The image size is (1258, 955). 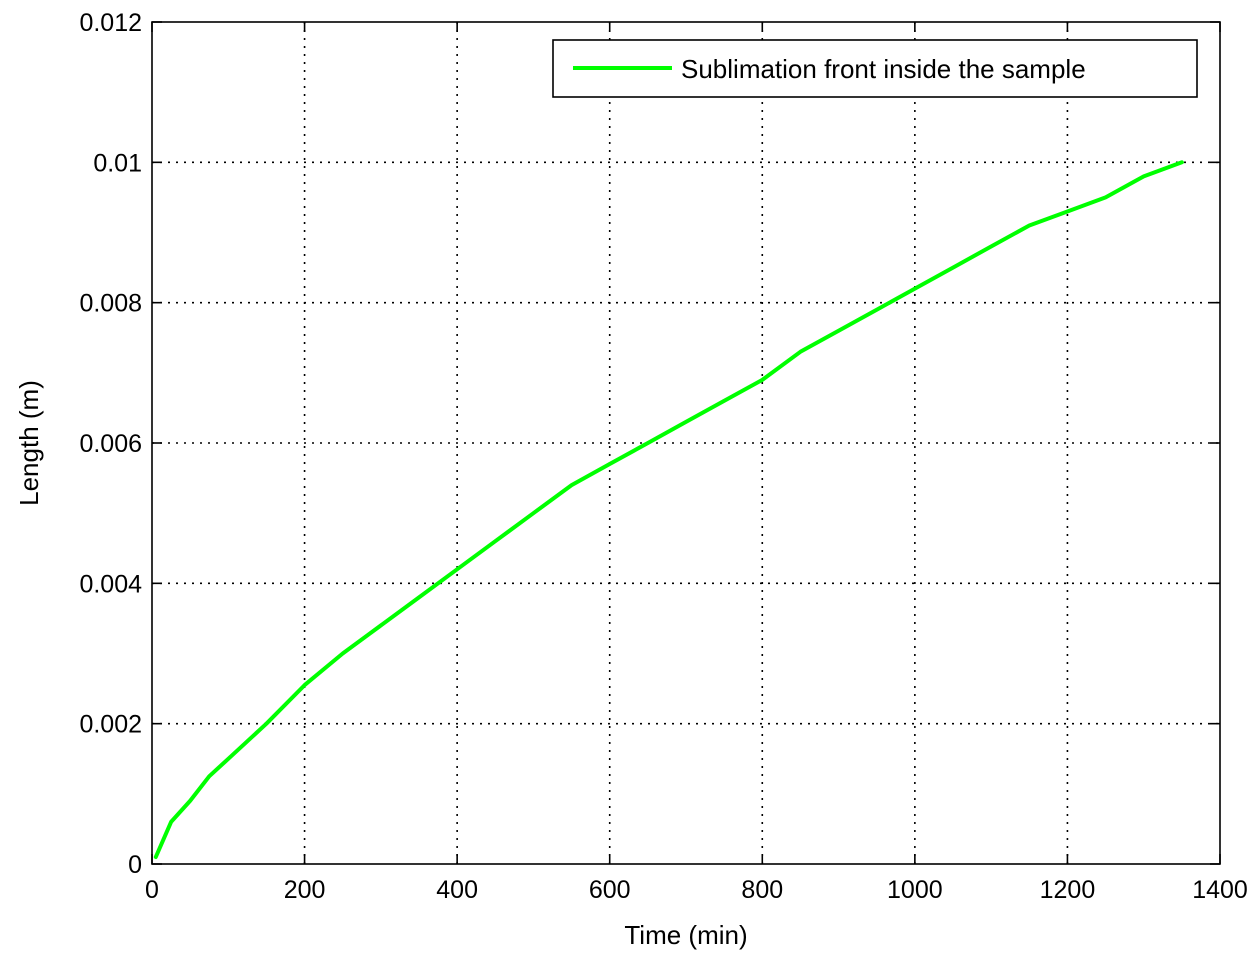 What do you see at coordinates (762, 890) in the screenshot?
I see `x-tick-label: 800` at bounding box center [762, 890].